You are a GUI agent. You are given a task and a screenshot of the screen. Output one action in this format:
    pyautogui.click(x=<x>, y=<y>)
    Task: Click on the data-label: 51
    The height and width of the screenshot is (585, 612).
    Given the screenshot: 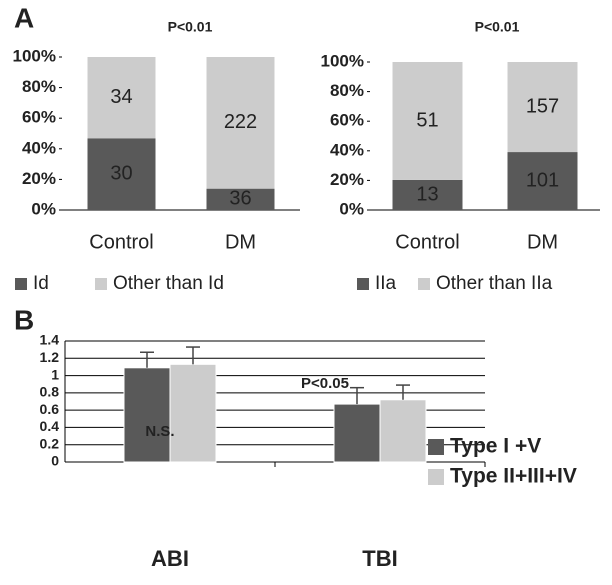 What is the action you would take?
    pyautogui.click(x=427, y=120)
    